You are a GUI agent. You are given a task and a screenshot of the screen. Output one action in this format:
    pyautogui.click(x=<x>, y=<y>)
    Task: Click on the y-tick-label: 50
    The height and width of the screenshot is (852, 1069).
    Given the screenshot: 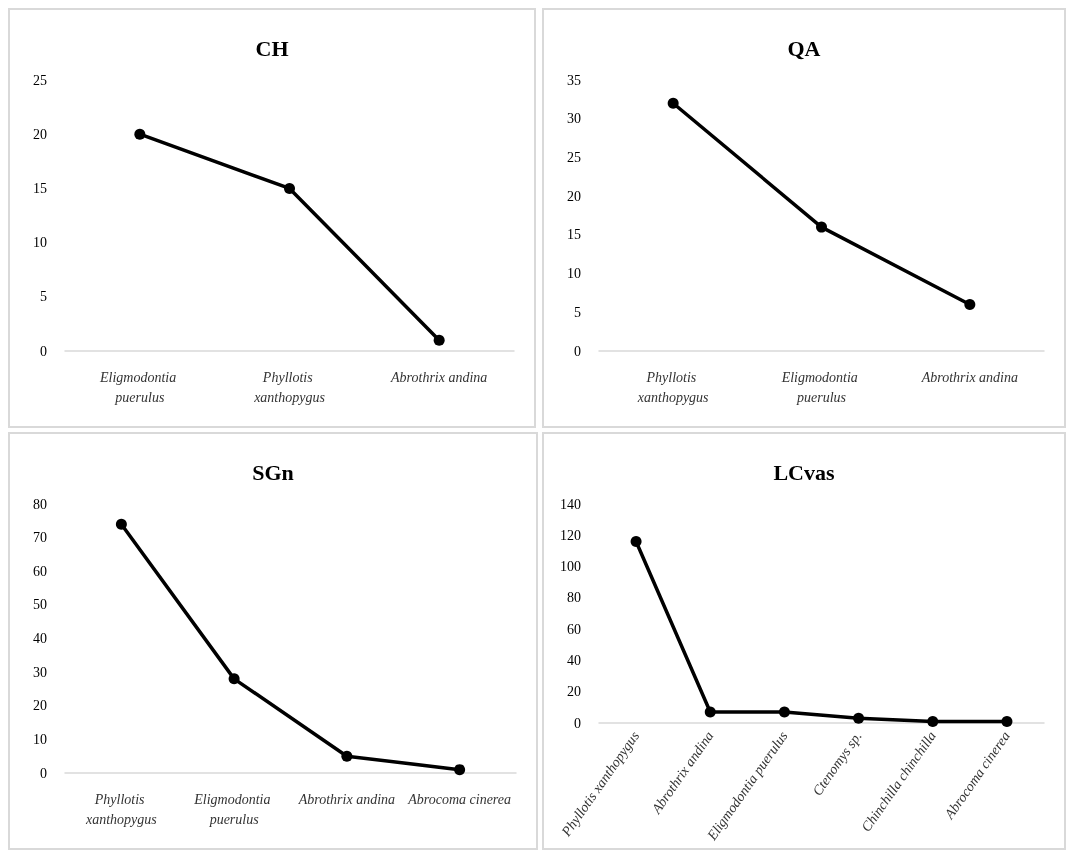 What is the action you would take?
    pyautogui.click(x=40, y=605)
    